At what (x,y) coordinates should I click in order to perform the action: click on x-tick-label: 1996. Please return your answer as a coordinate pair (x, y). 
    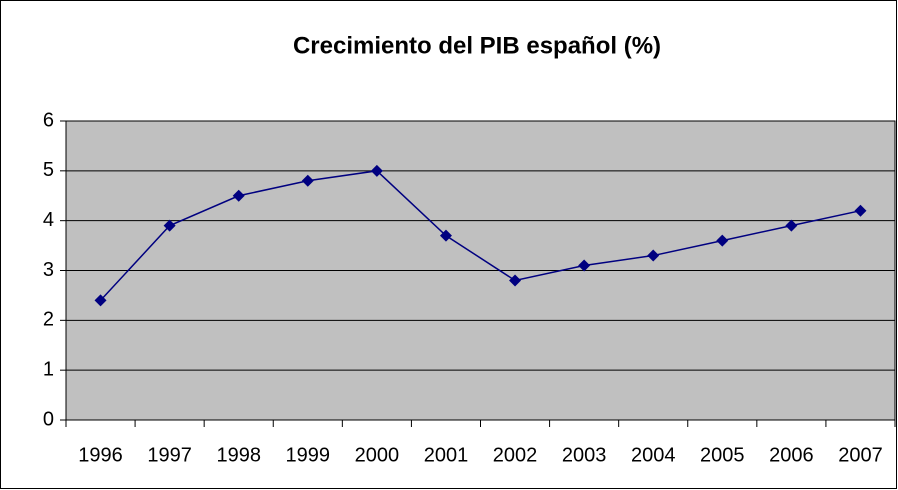
    Looking at the image, I should click on (100, 455).